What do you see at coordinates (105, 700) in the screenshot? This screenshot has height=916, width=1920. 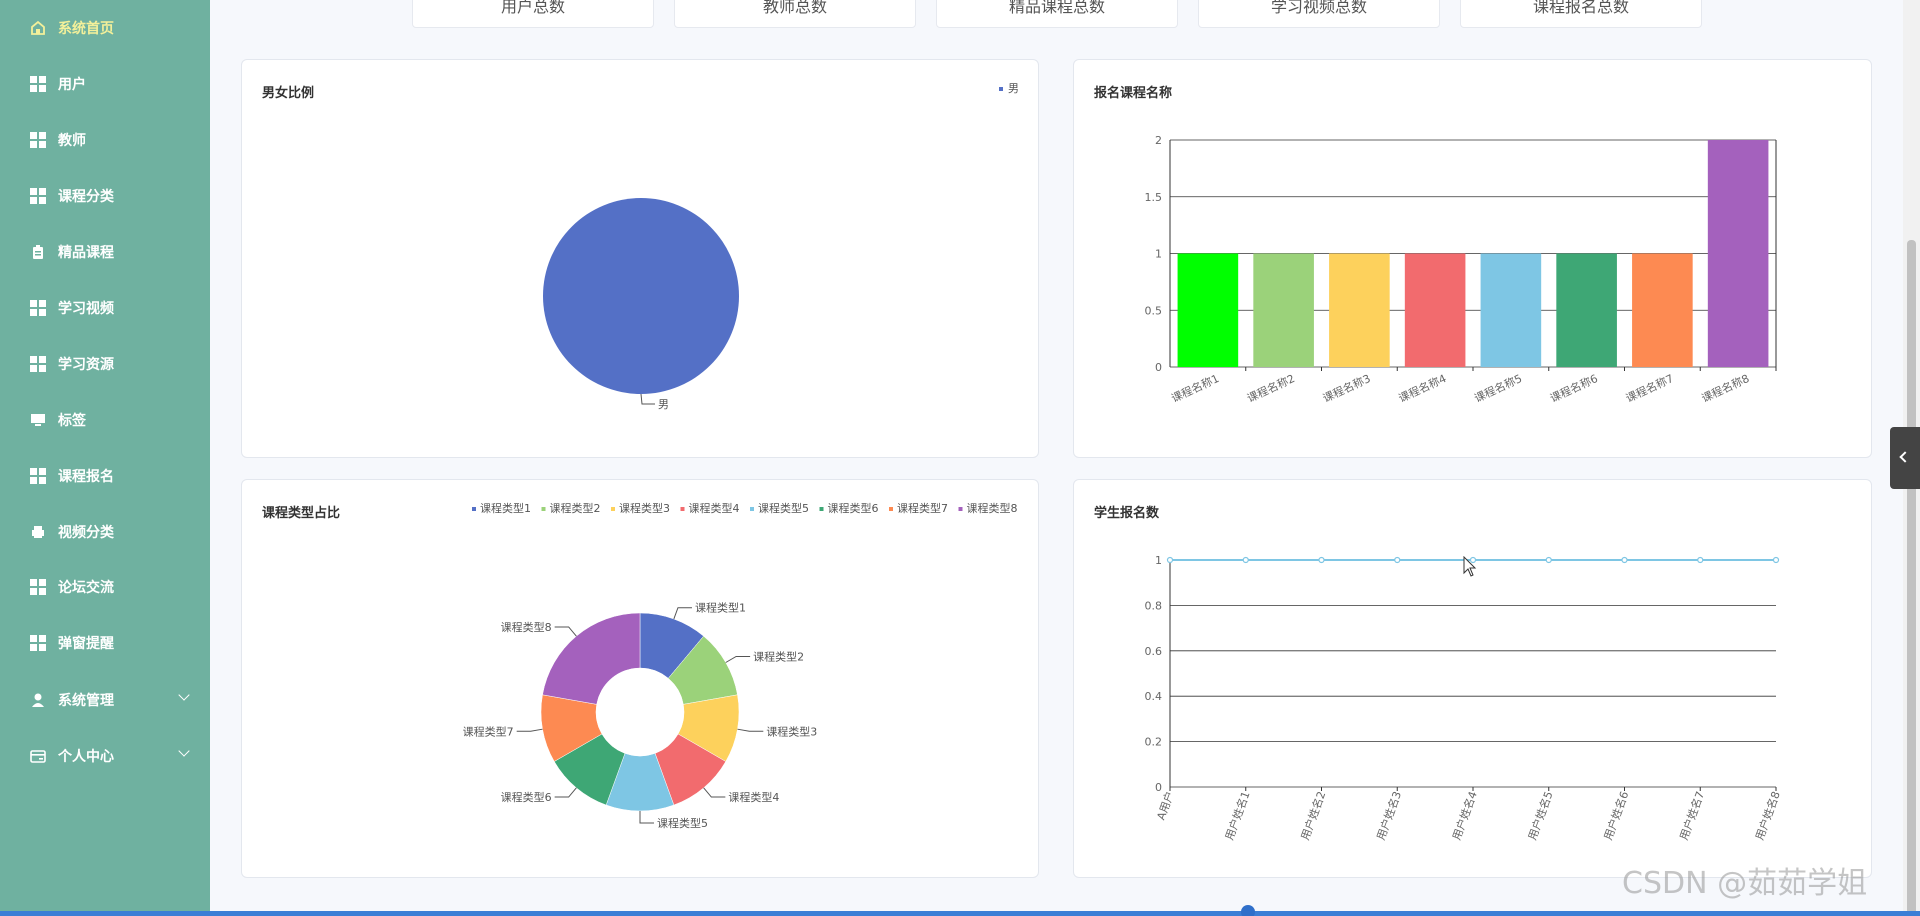 I see `sidebar-item: 系统管理` at bounding box center [105, 700].